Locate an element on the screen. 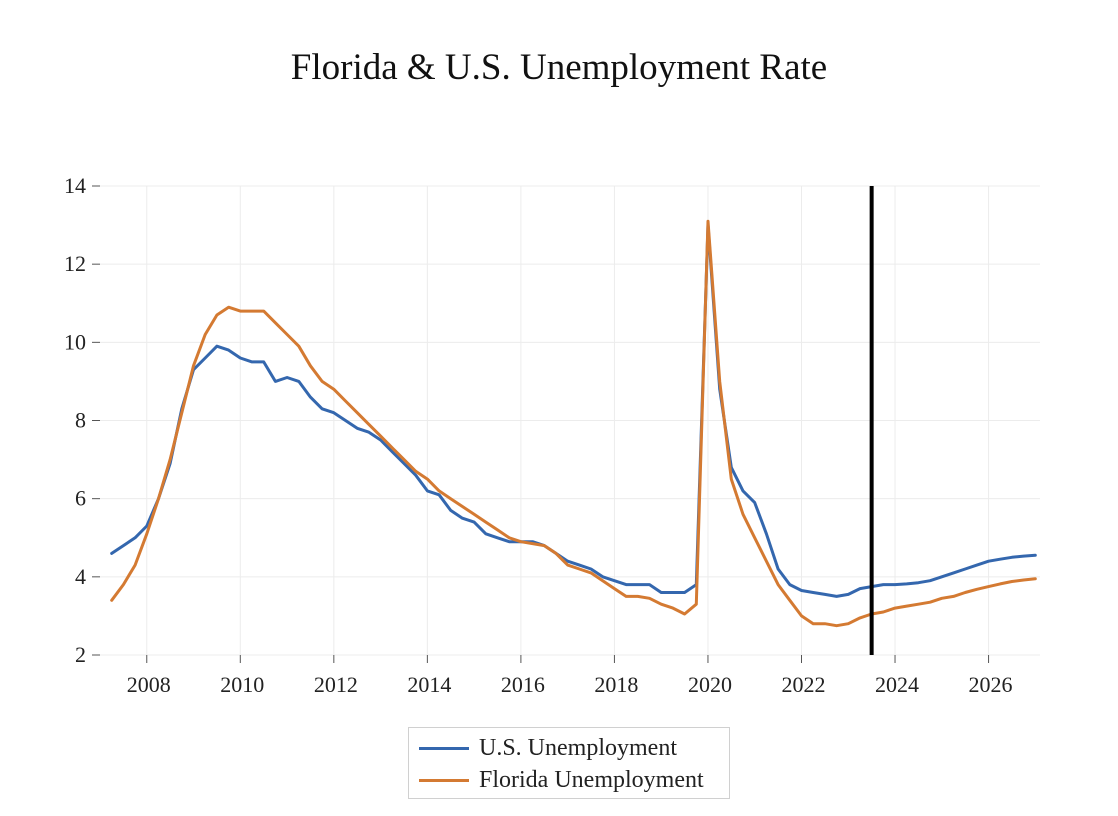  legend-item-us: U.S. Unemployment is located at coordinates (548, 748).